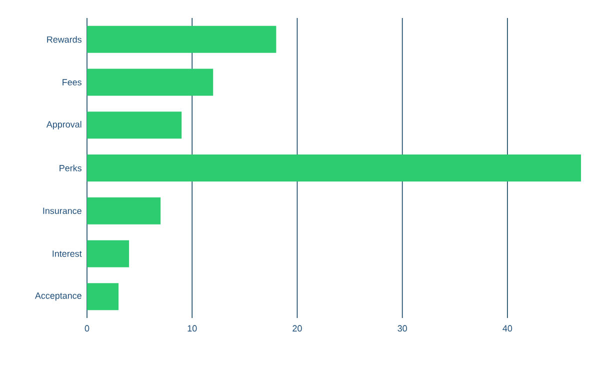  Describe the element at coordinates (62, 211) in the screenshot. I see `y-tick-label: Insurance` at that location.